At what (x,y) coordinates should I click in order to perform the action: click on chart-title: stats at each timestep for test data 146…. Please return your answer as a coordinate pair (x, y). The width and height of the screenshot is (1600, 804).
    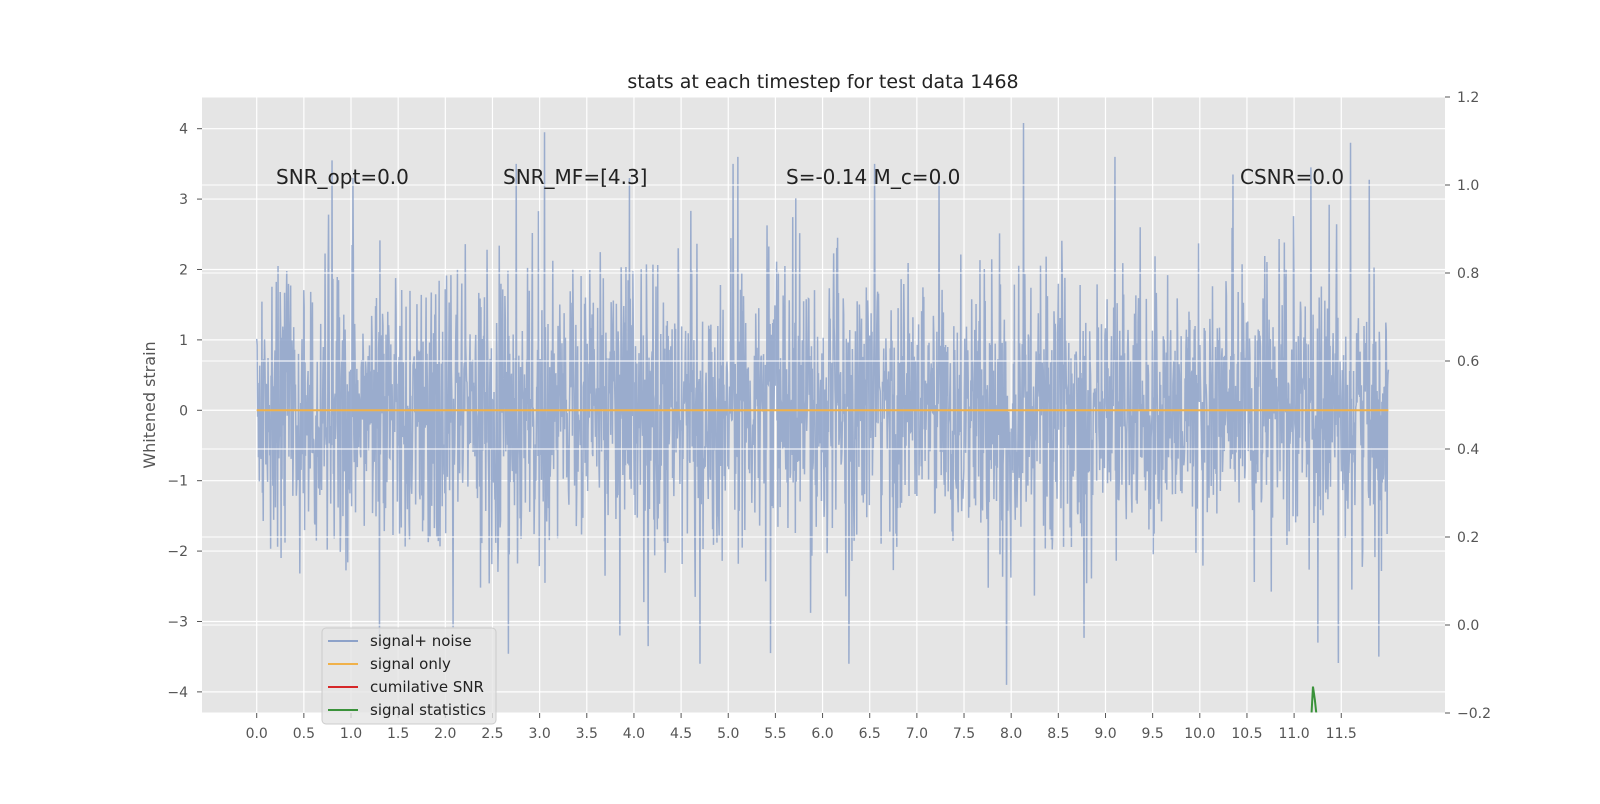
    Looking at the image, I should click on (822, 82).